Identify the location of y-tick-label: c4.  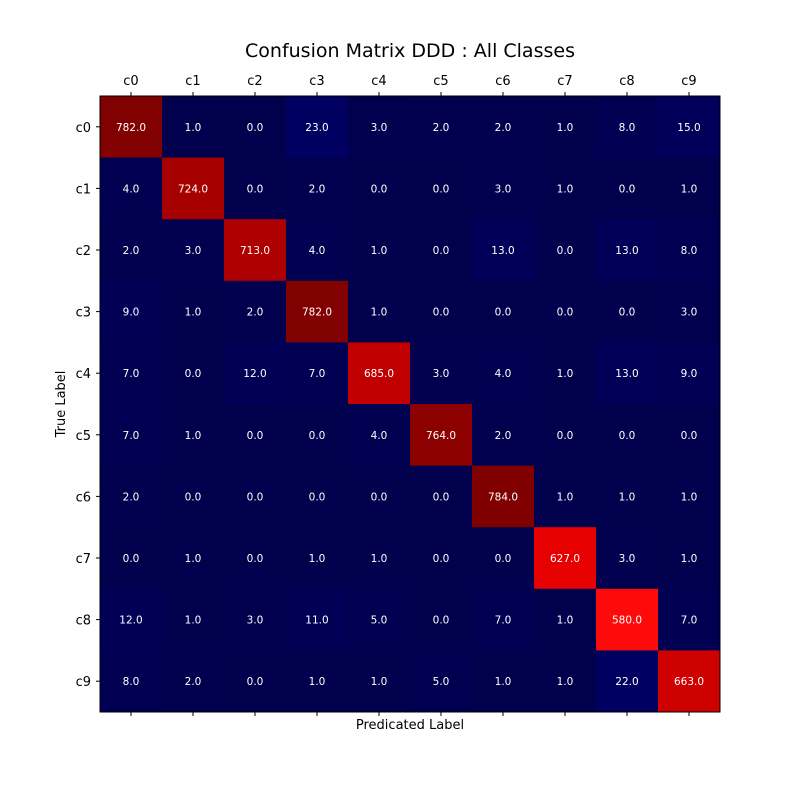
(83, 374).